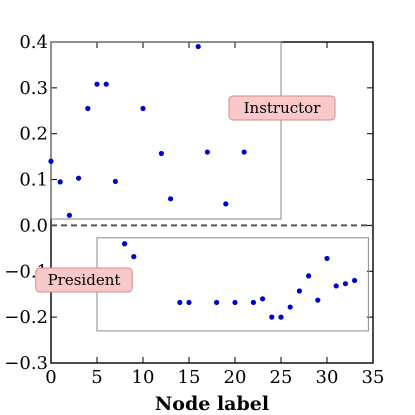 The image size is (415, 415). I want to click on x-tick-label: 25, so click(281, 377).